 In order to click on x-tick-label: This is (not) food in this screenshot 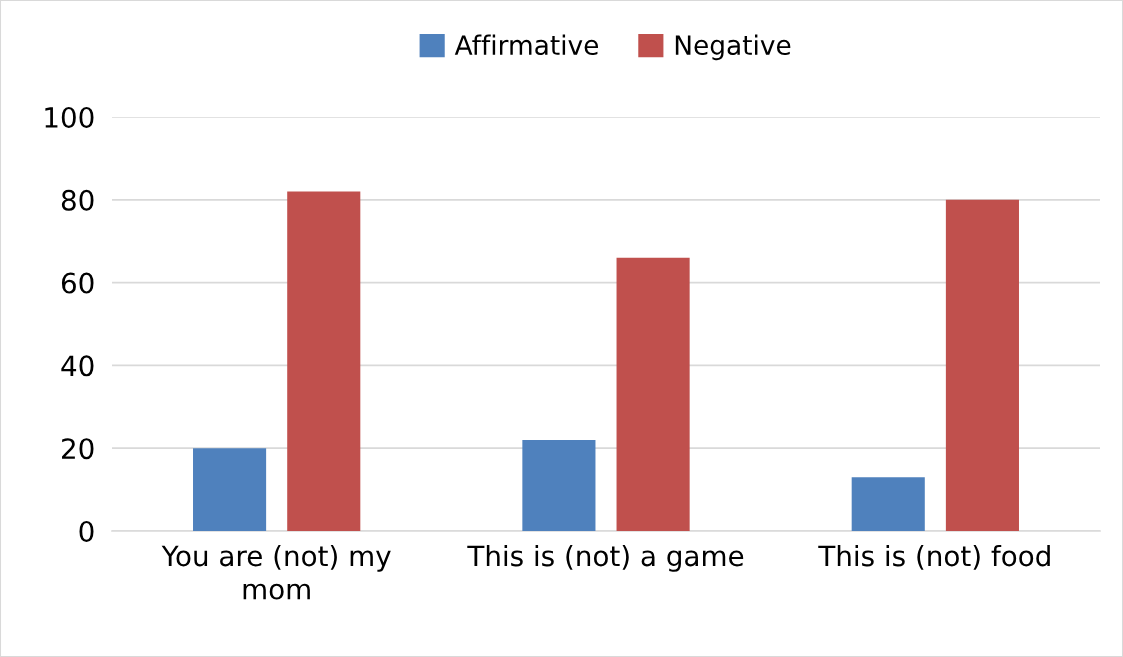, I will do `click(934, 557)`.